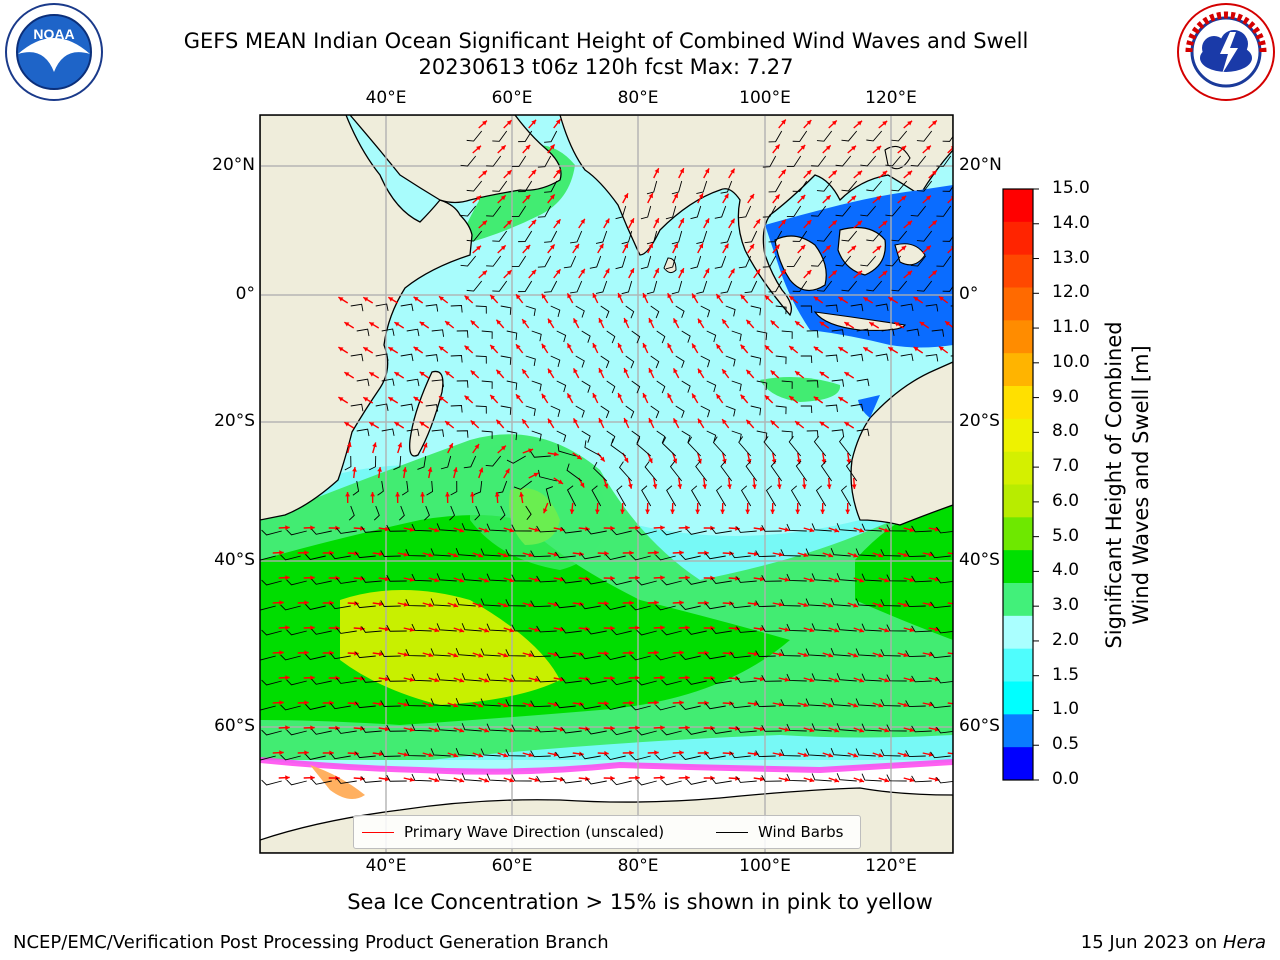 The height and width of the screenshot is (960, 1280). I want to click on colorbar-tick-label: 1.5, so click(1066, 674).